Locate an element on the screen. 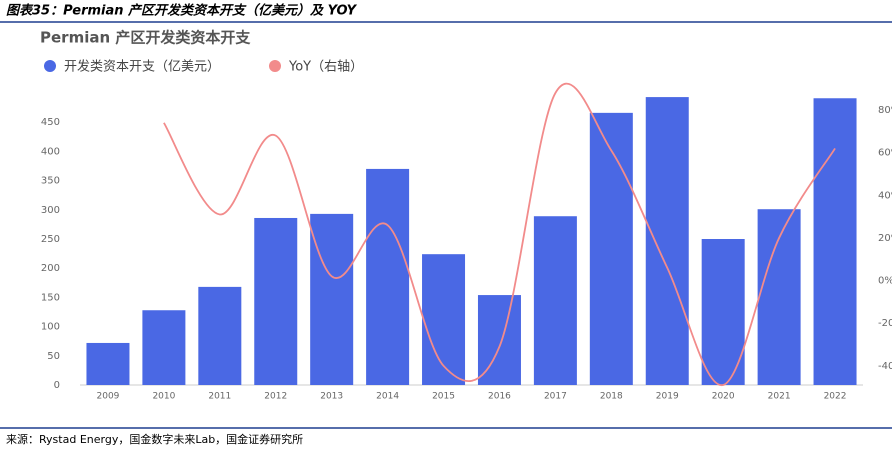 This screenshot has height=449, width=892. x-tick-label: 2019 is located at coordinates (667, 397).